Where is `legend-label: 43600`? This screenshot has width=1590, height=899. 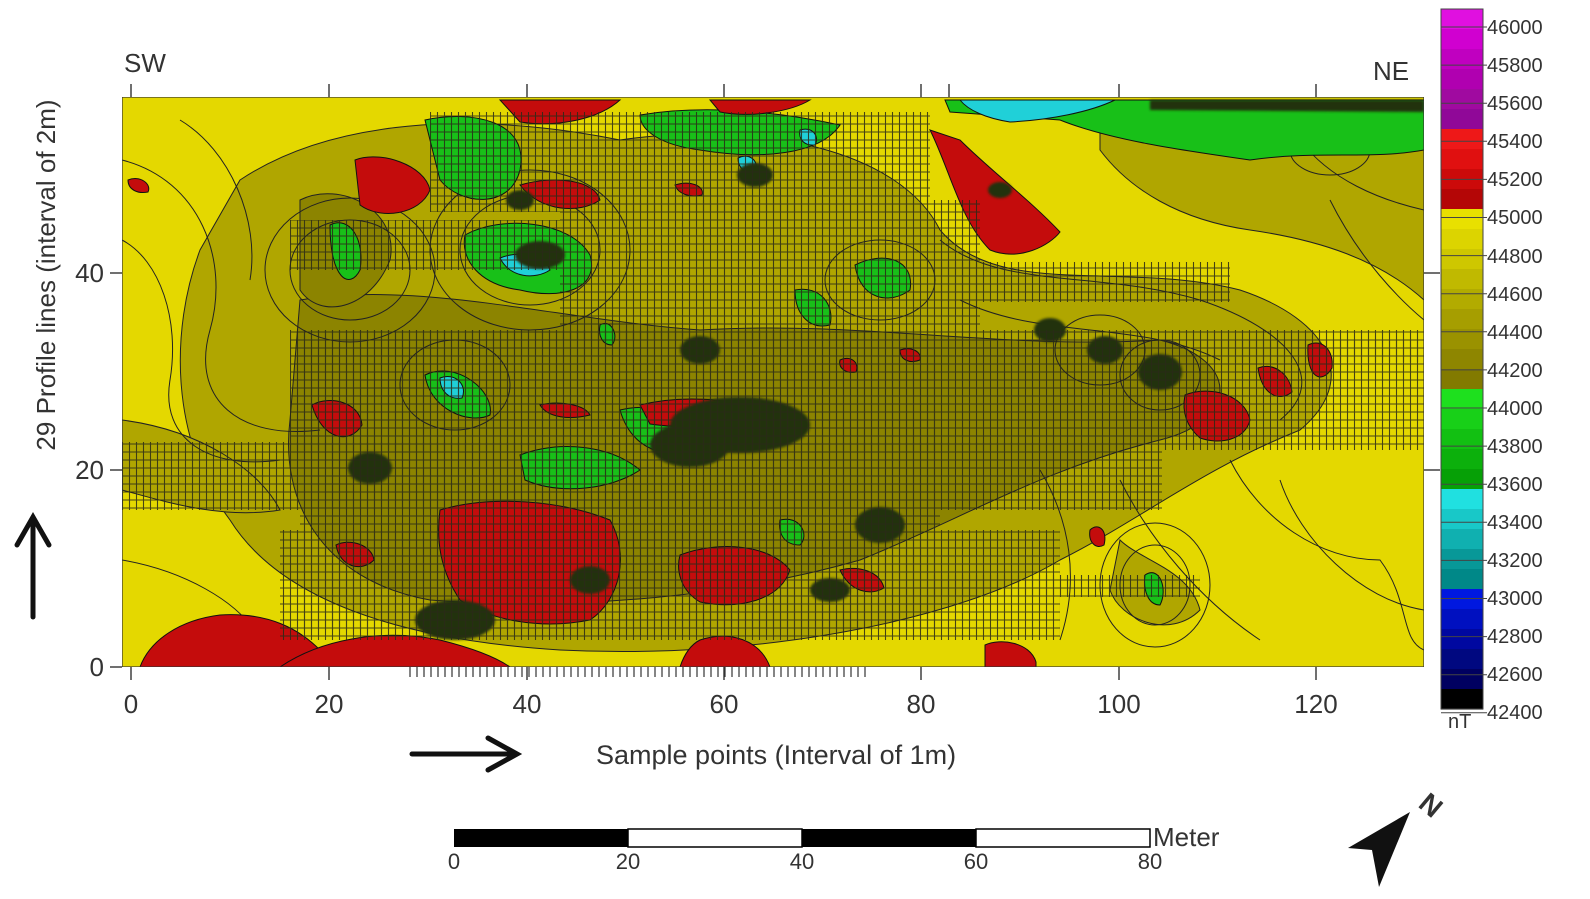 legend-label: 43600 is located at coordinates (1515, 485).